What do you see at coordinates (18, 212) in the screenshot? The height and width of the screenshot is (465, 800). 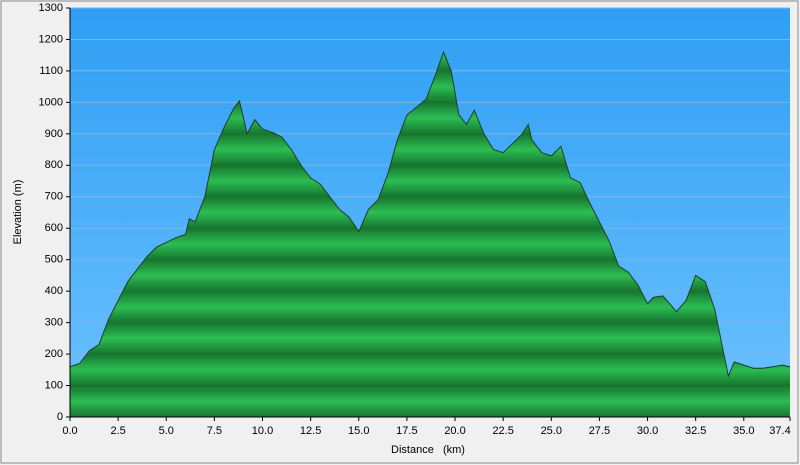 I see `y-axis-label: Elevation (m)` at bounding box center [18, 212].